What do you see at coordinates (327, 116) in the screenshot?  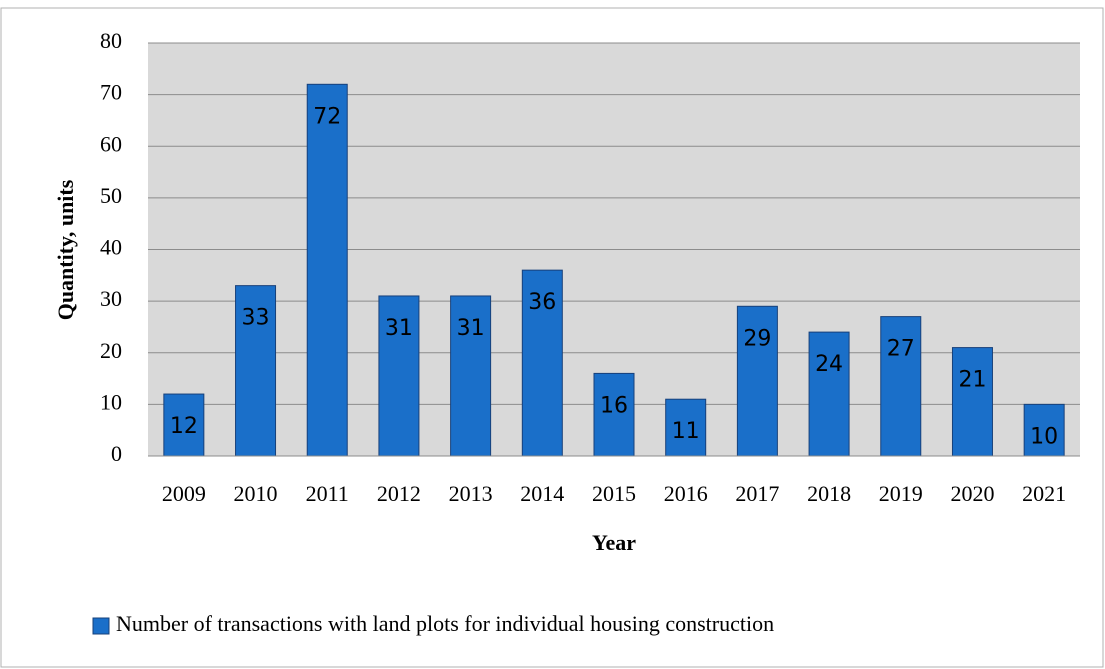 I see `data-label: 72` at bounding box center [327, 116].